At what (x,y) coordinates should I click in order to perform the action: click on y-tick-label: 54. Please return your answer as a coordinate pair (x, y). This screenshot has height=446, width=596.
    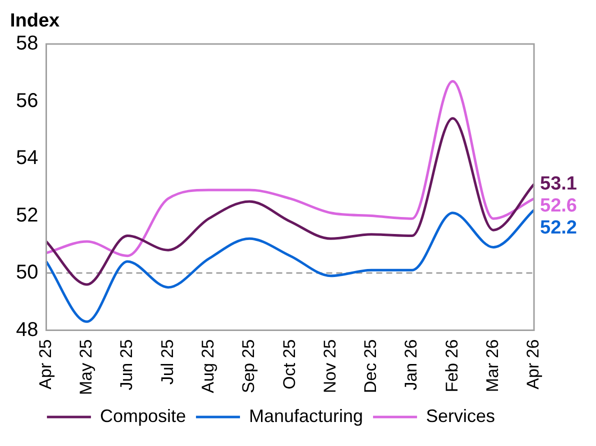
    Looking at the image, I should click on (27, 158).